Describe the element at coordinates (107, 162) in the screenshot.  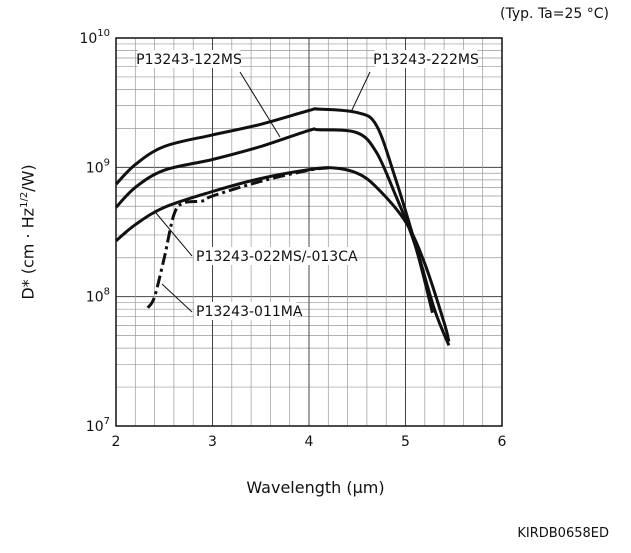
I see `y-tick-exponent: 9` at that location.